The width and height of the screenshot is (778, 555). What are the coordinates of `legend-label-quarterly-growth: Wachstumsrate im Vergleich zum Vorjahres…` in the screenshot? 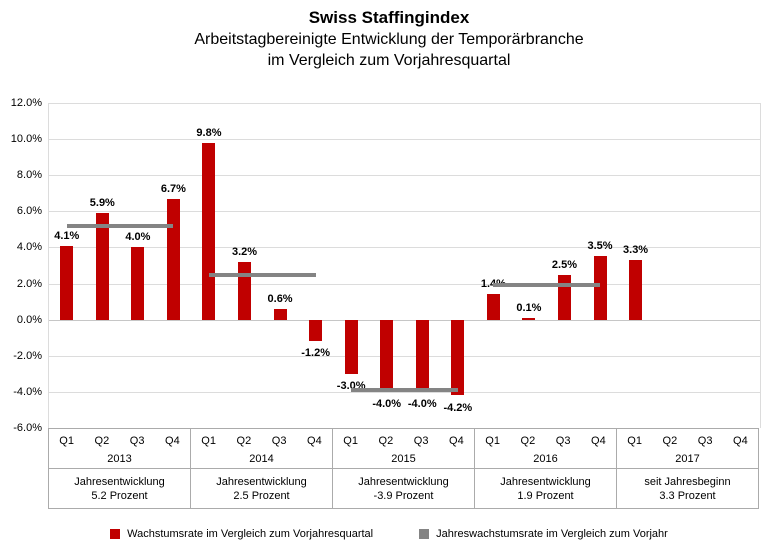 It's located at (250, 534).